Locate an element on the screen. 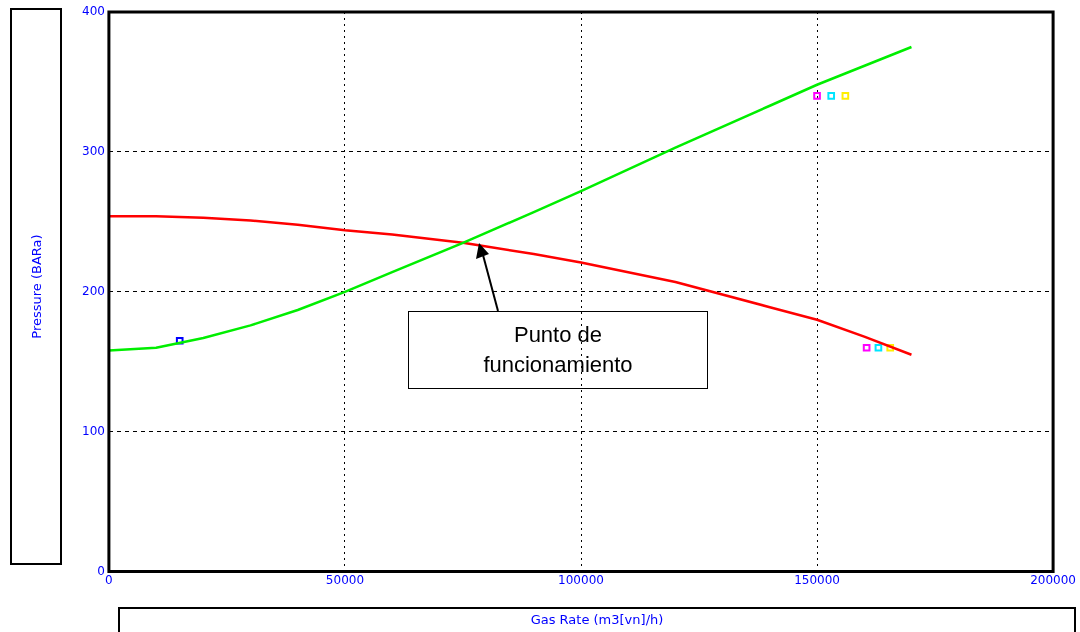 This screenshot has height=632, width=1080. x-tick-label: 150000 is located at coordinates (817, 579).